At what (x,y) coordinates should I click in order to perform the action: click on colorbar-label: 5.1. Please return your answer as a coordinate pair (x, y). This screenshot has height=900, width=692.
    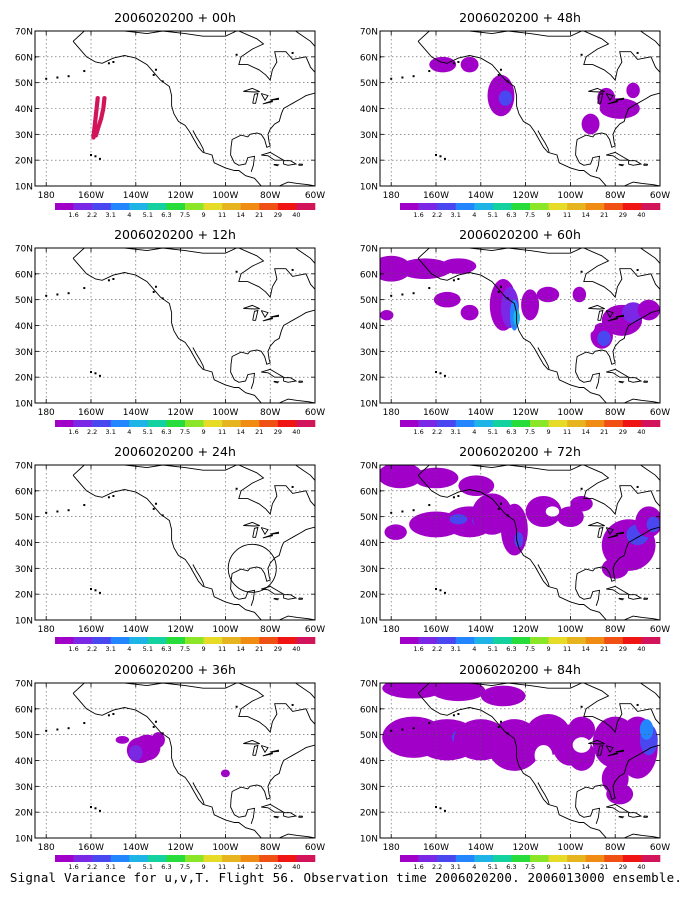
    Looking at the image, I should click on (148, 649).